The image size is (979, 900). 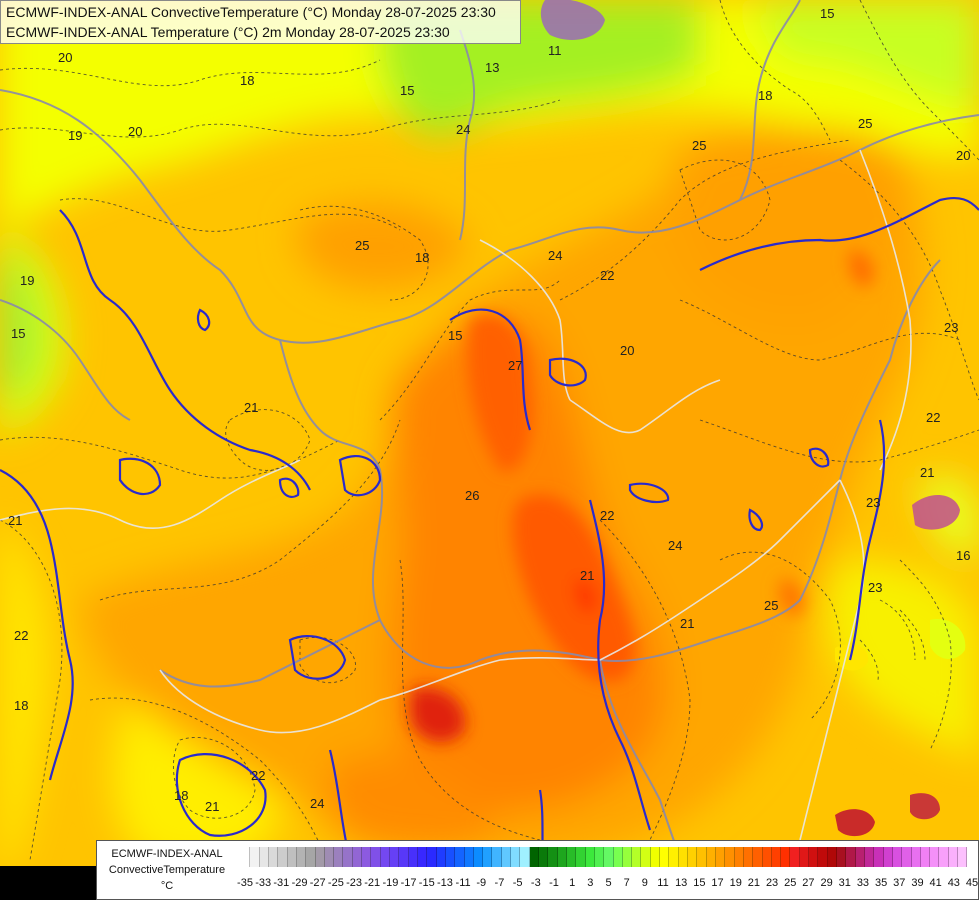 What do you see at coordinates (167, 854) in the screenshot?
I see `legend-model-label: ECMWF-INDEX-ANAL` at bounding box center [167, 854].